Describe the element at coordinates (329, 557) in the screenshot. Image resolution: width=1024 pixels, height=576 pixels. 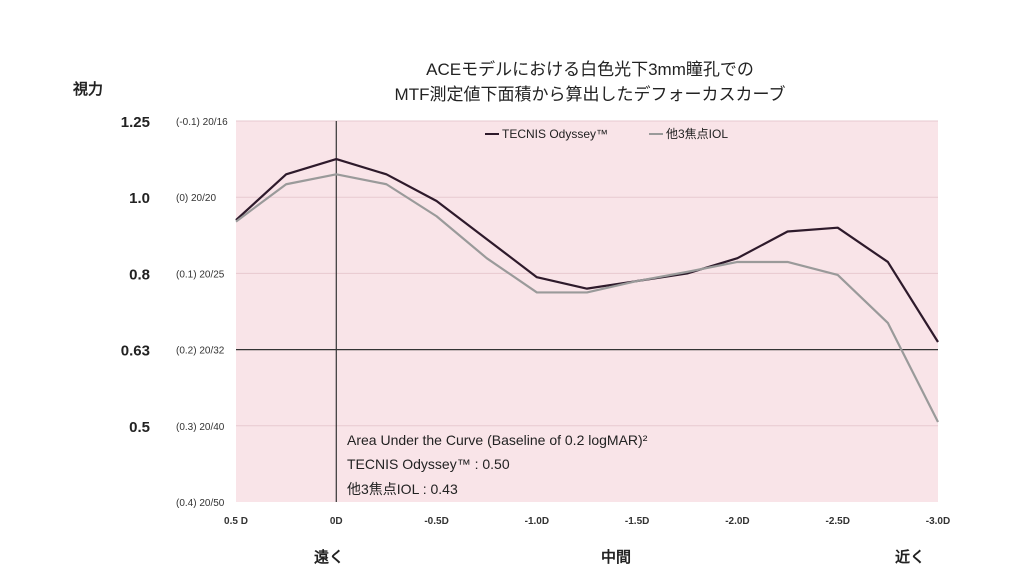
I see `label-far: 遠く` at that location.